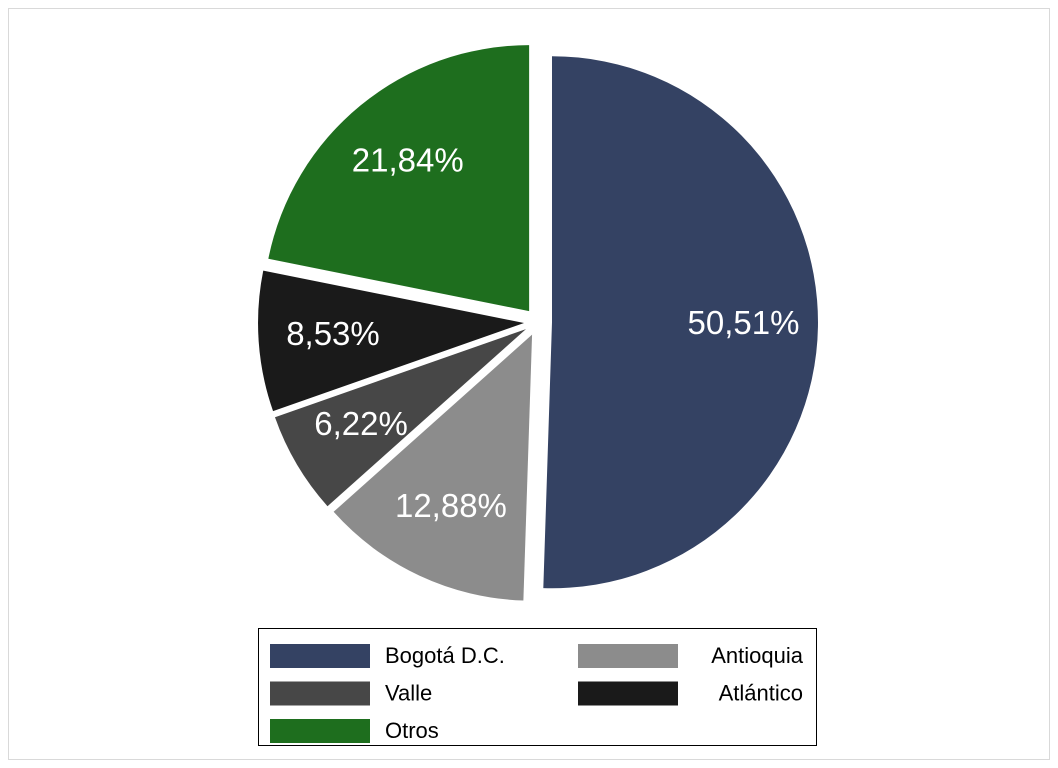  Describe the element at coordinates (761, 692) in the screenshot. I see `legend-label: Atlántico` at that location.